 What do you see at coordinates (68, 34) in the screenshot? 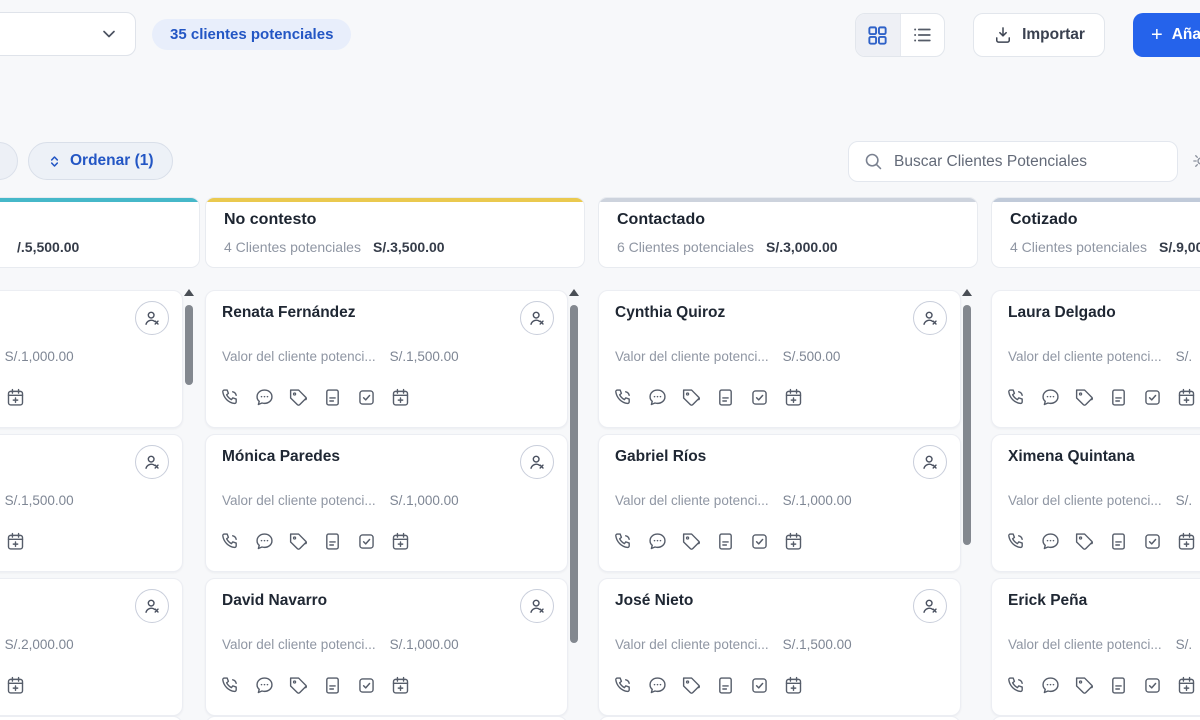
I see `pipeline-dropdown` at bounding box center [68, 34].